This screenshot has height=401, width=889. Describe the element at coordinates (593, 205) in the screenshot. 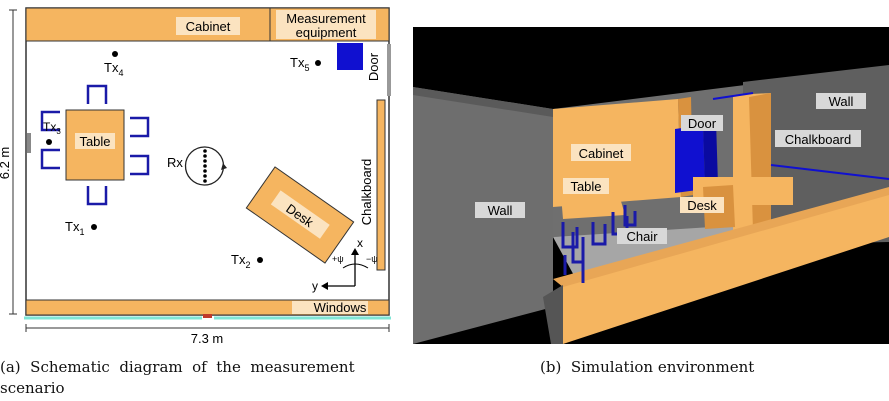

I see `table-3d` at that location.